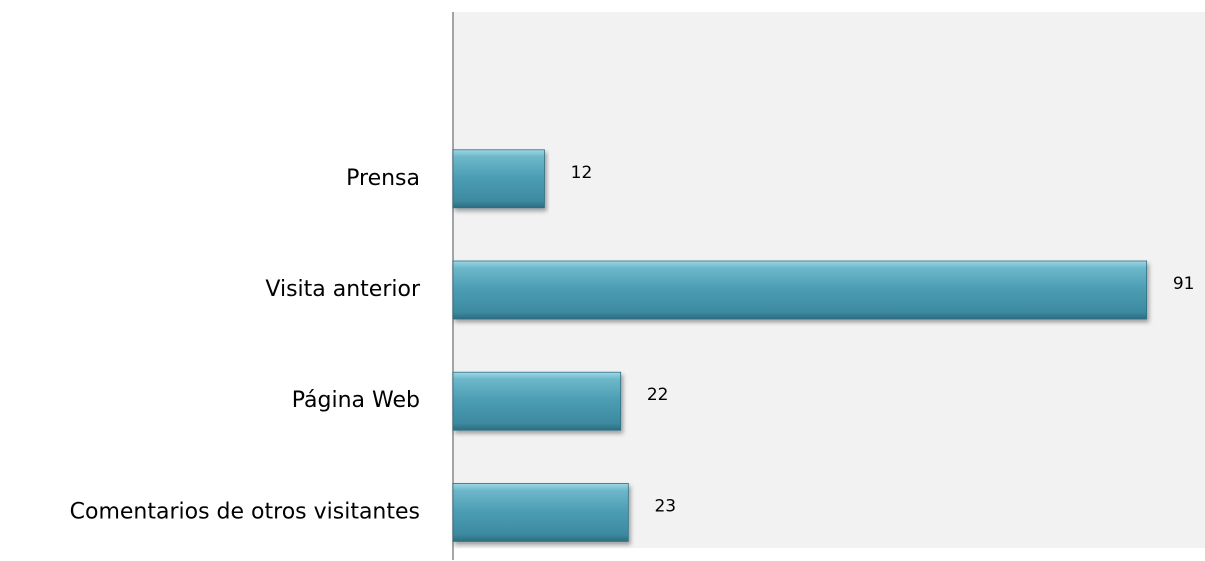 The image size is (1205, 561). I want to click on y-tick-label: Prensa, so click(383, 178).